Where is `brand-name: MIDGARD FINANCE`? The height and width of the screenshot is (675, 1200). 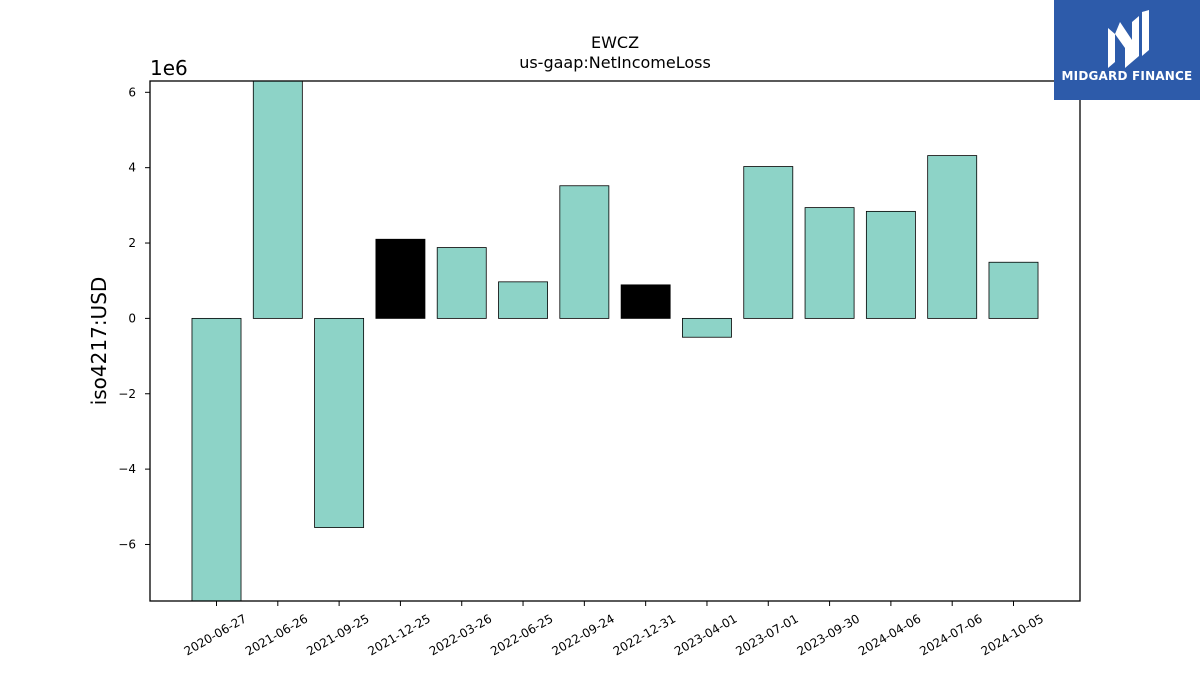 brand-name: MIDGARD FINANCE is located at coordinates (1127, 76).